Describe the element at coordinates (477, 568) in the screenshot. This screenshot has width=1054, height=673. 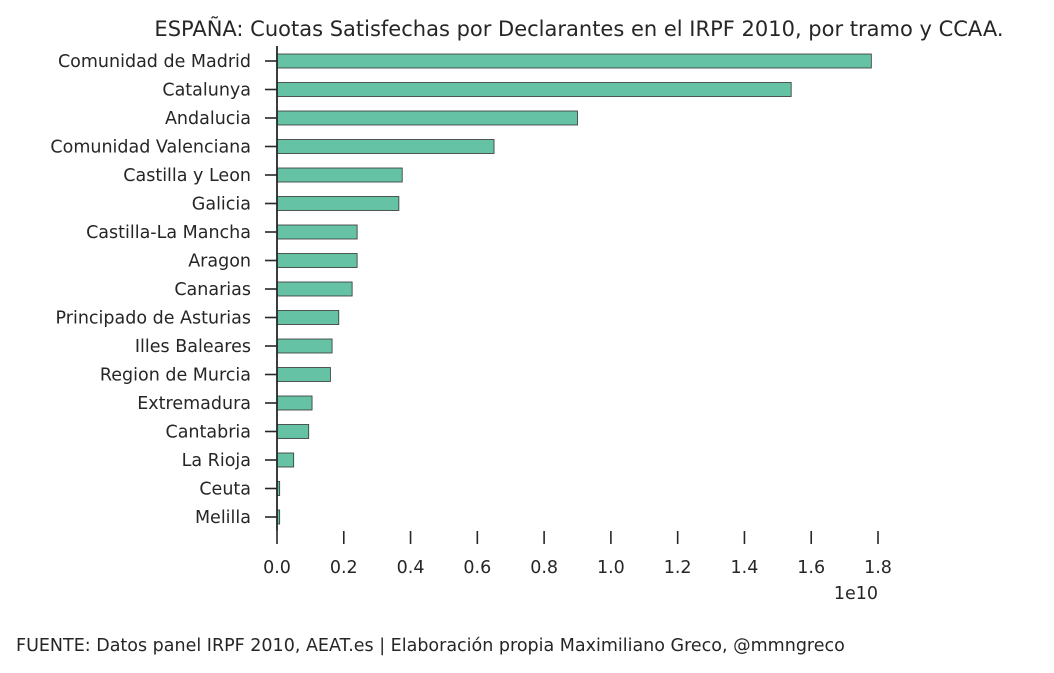
I see `x-tick-label: 0.6` at that location.